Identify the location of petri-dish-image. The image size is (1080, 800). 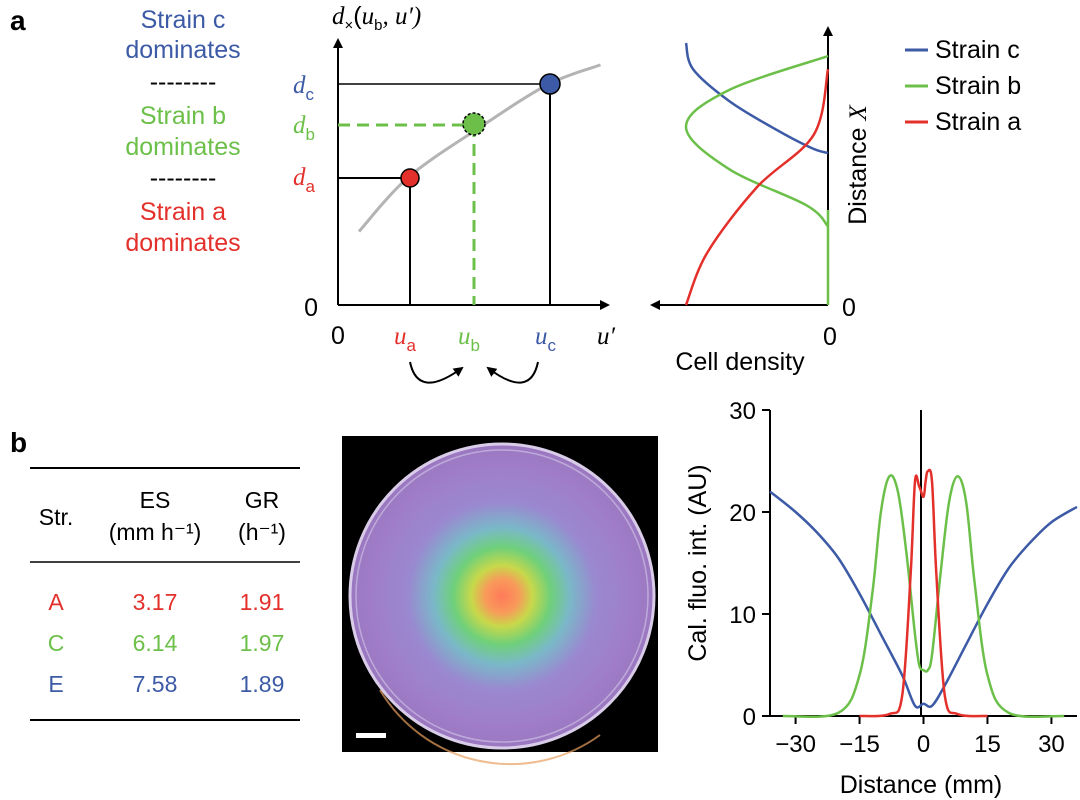
(500, 601).